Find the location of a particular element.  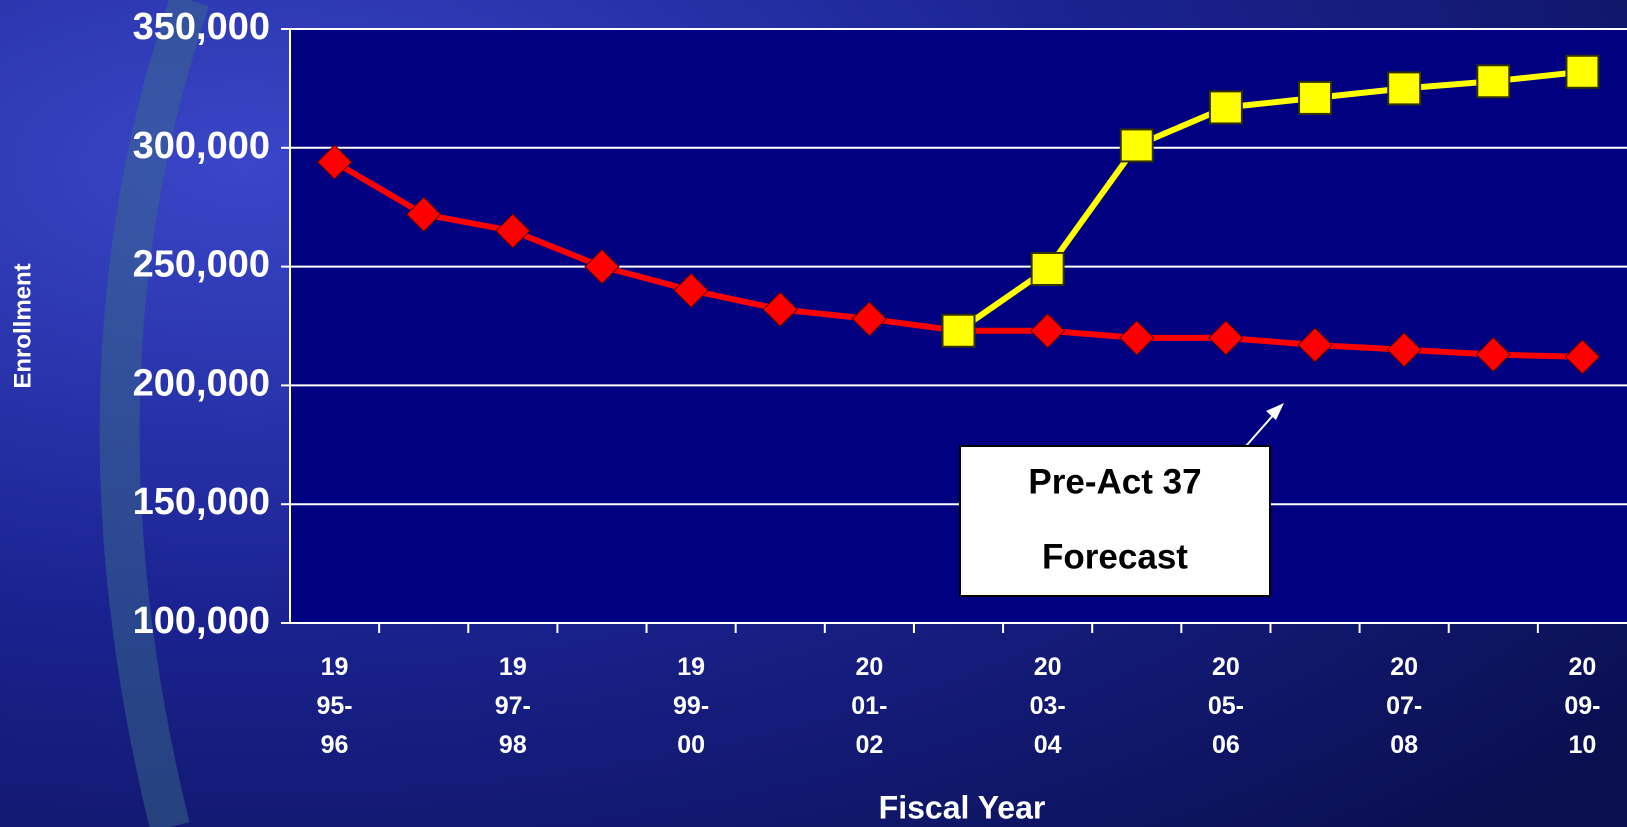

x-tick-label: 19 97-98 is located at coordinates (513, 706).